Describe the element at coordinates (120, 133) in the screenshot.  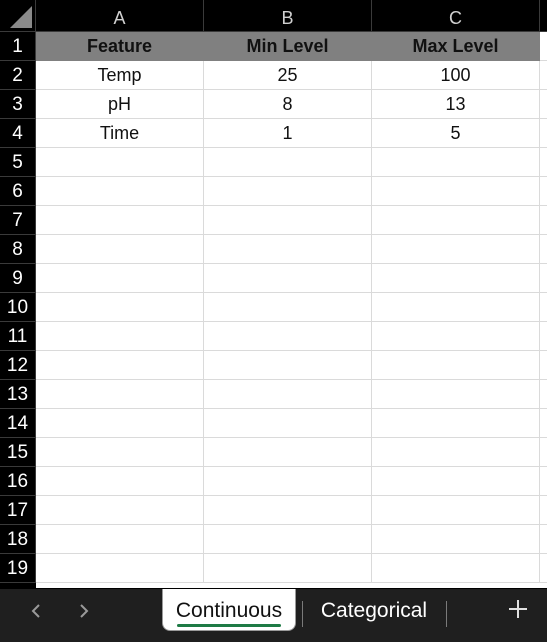
I see `cell-a4: Time` at that location.